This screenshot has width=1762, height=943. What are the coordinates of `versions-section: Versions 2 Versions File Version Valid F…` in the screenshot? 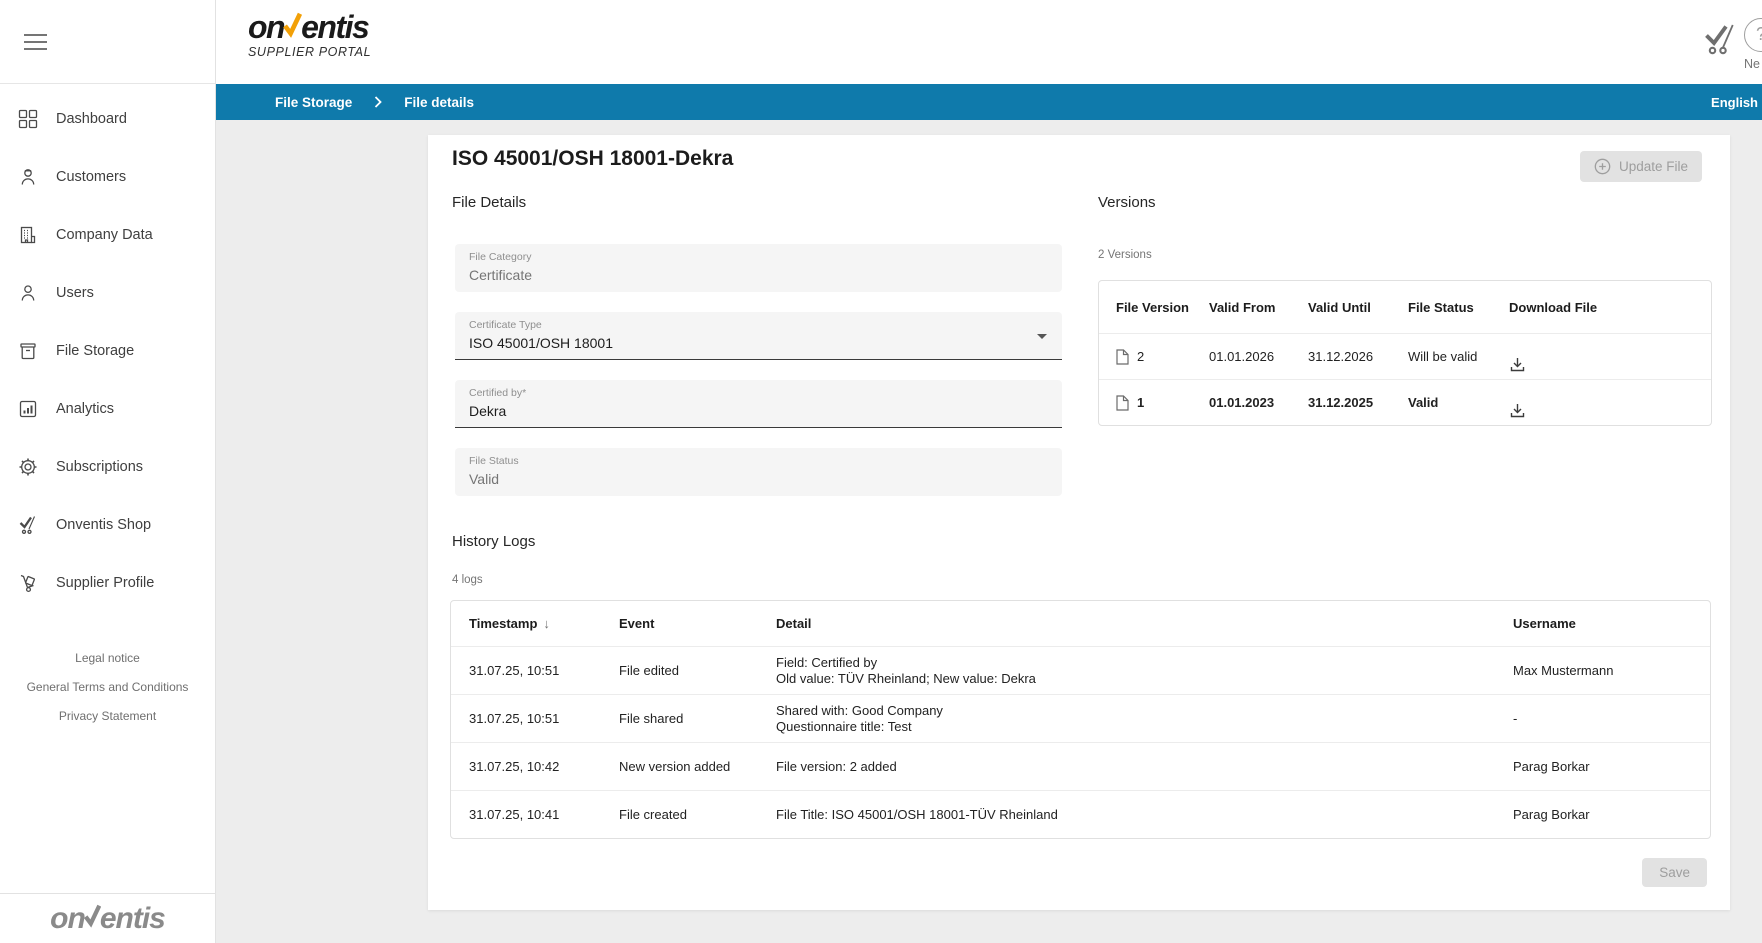 It's located at (1405, 310).